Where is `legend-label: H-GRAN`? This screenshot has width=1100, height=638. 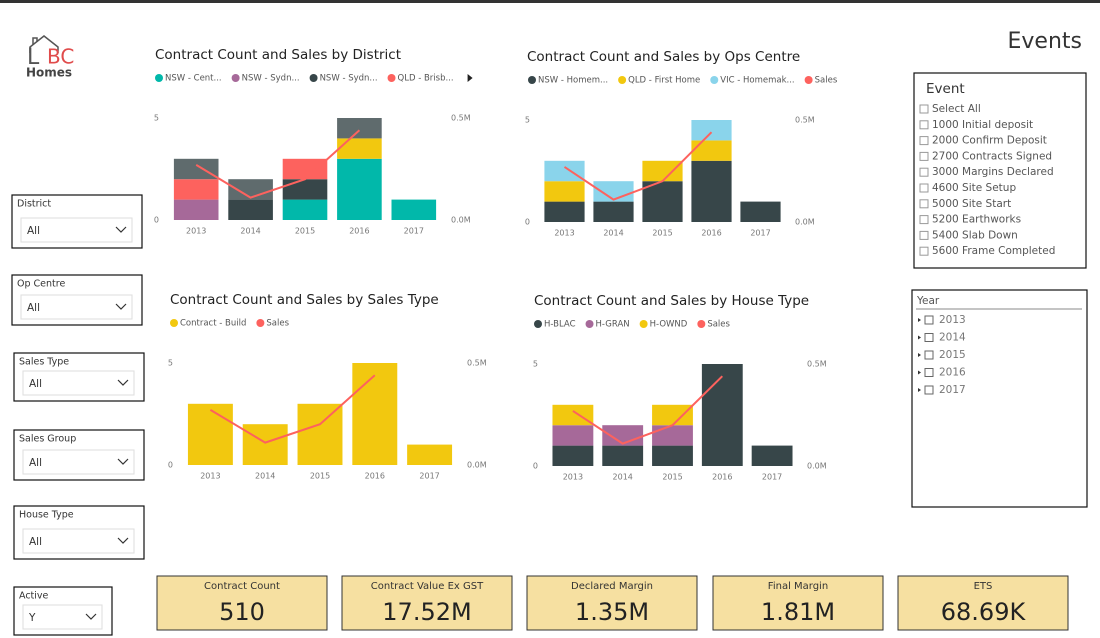 legend-label: H-GRAN is located at coordinates (613, 325).